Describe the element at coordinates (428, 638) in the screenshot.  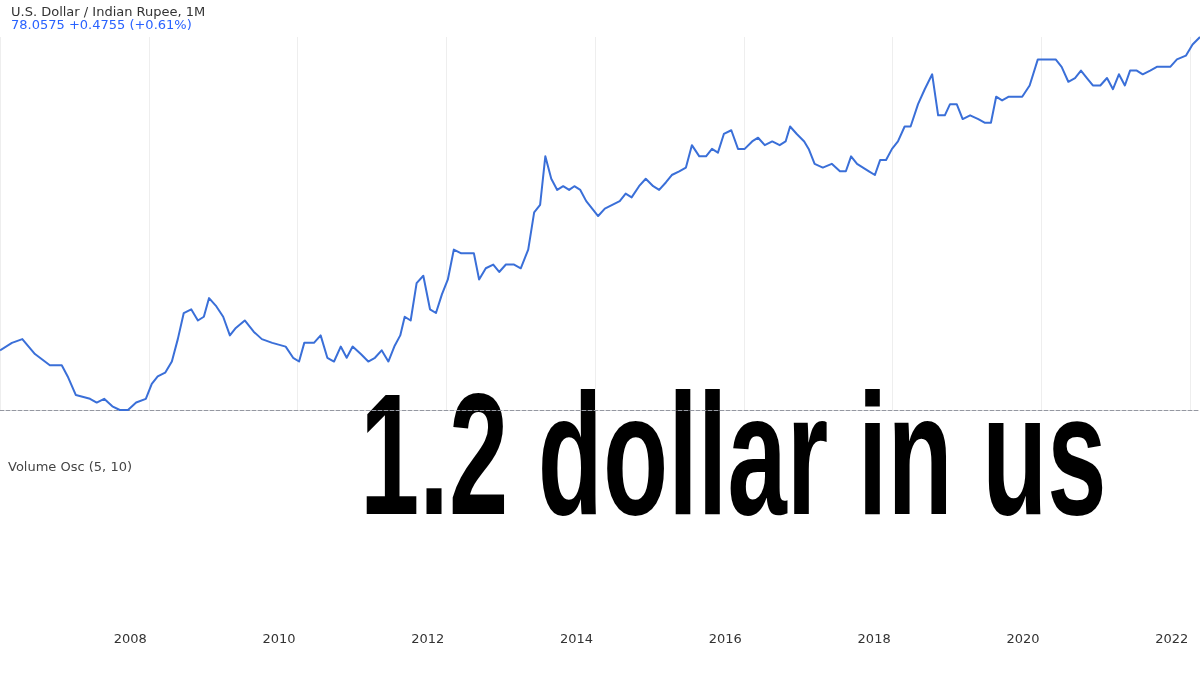
I see `x-tick-label: 2012` at that location.